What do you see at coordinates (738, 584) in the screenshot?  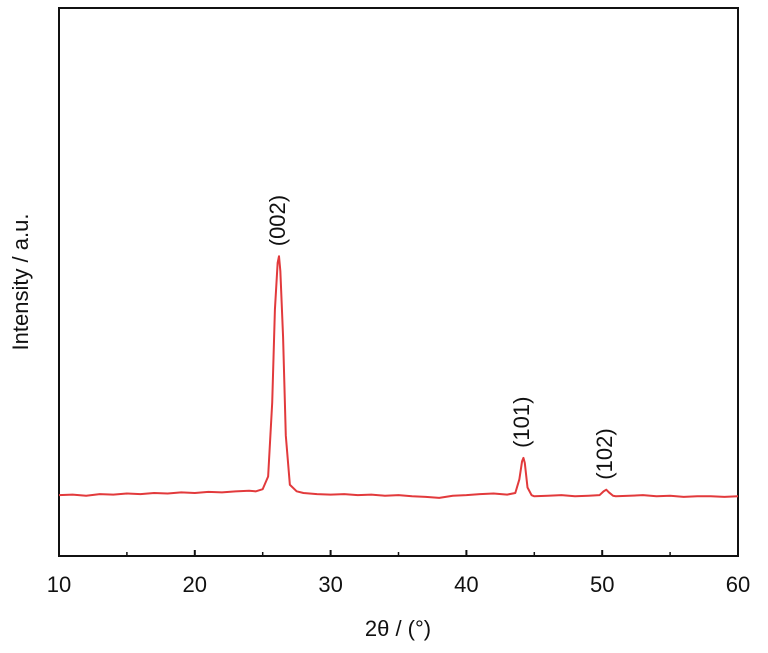 I see `x-tick-label: 60` at bounding box center [738, 584].